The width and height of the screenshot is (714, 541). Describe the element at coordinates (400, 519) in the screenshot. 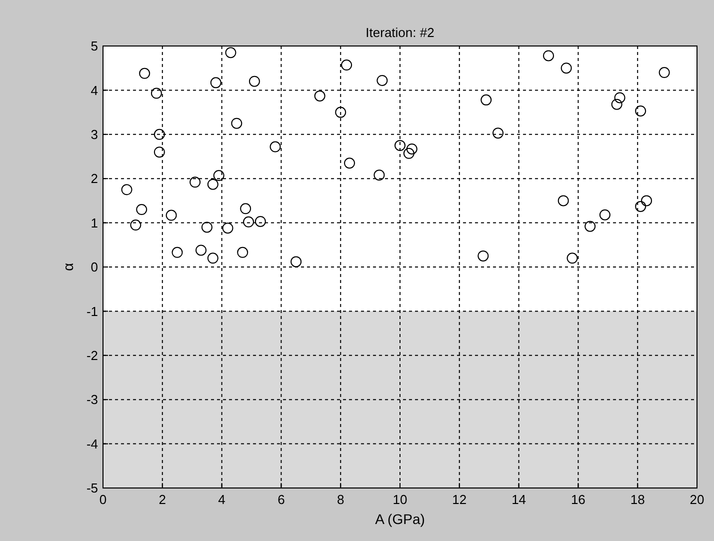

I see `x-axis-title: A (GPa)` at that location.